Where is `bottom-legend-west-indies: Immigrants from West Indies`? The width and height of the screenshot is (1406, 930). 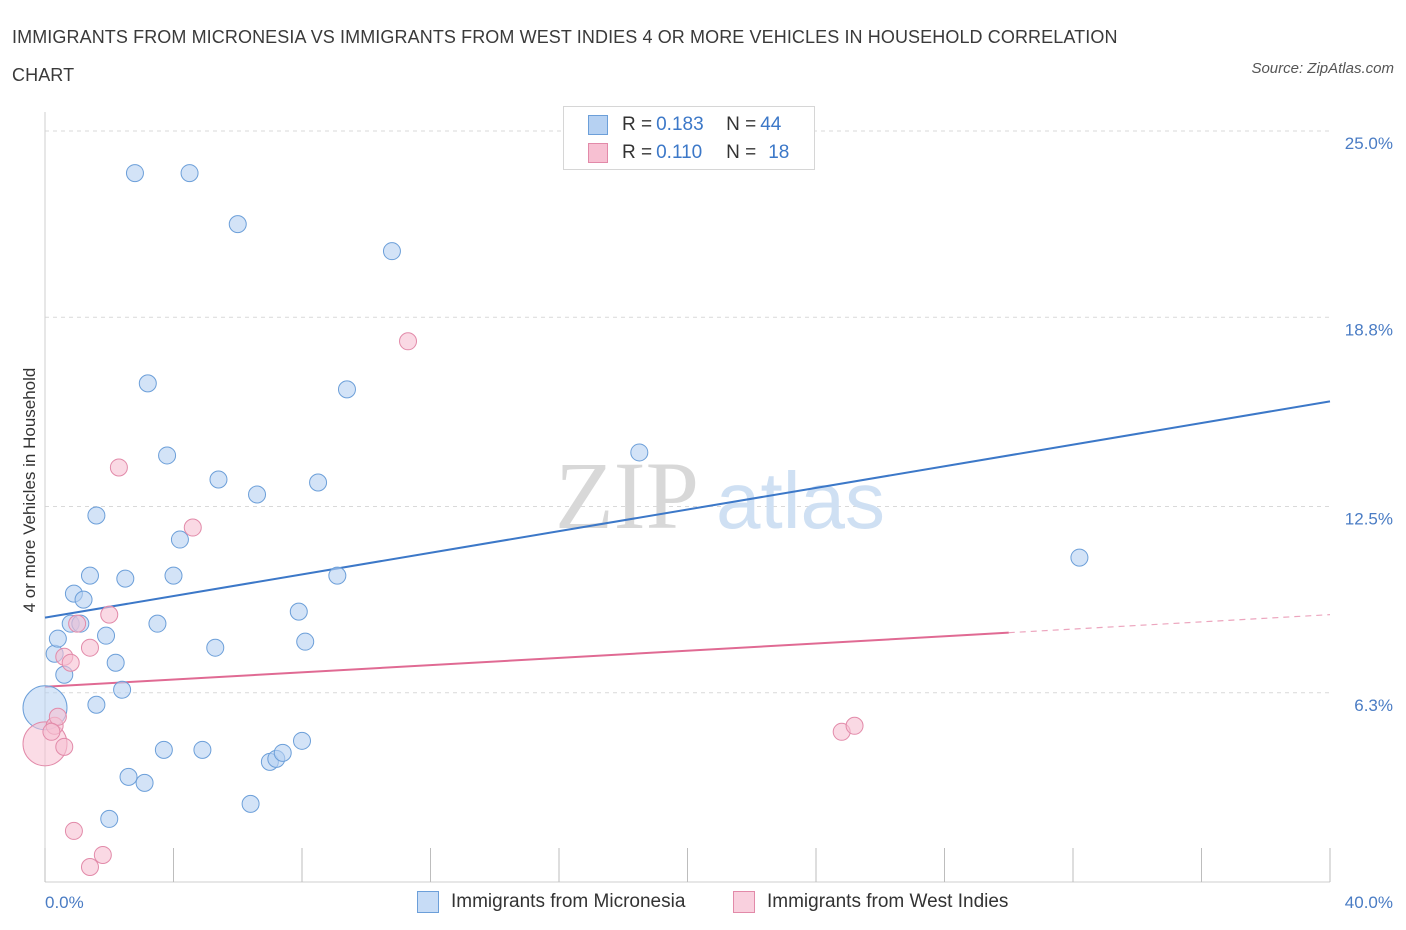 bottom-legend-west-indies: Immigrants from West Indies is located at coordinates (870, 902).